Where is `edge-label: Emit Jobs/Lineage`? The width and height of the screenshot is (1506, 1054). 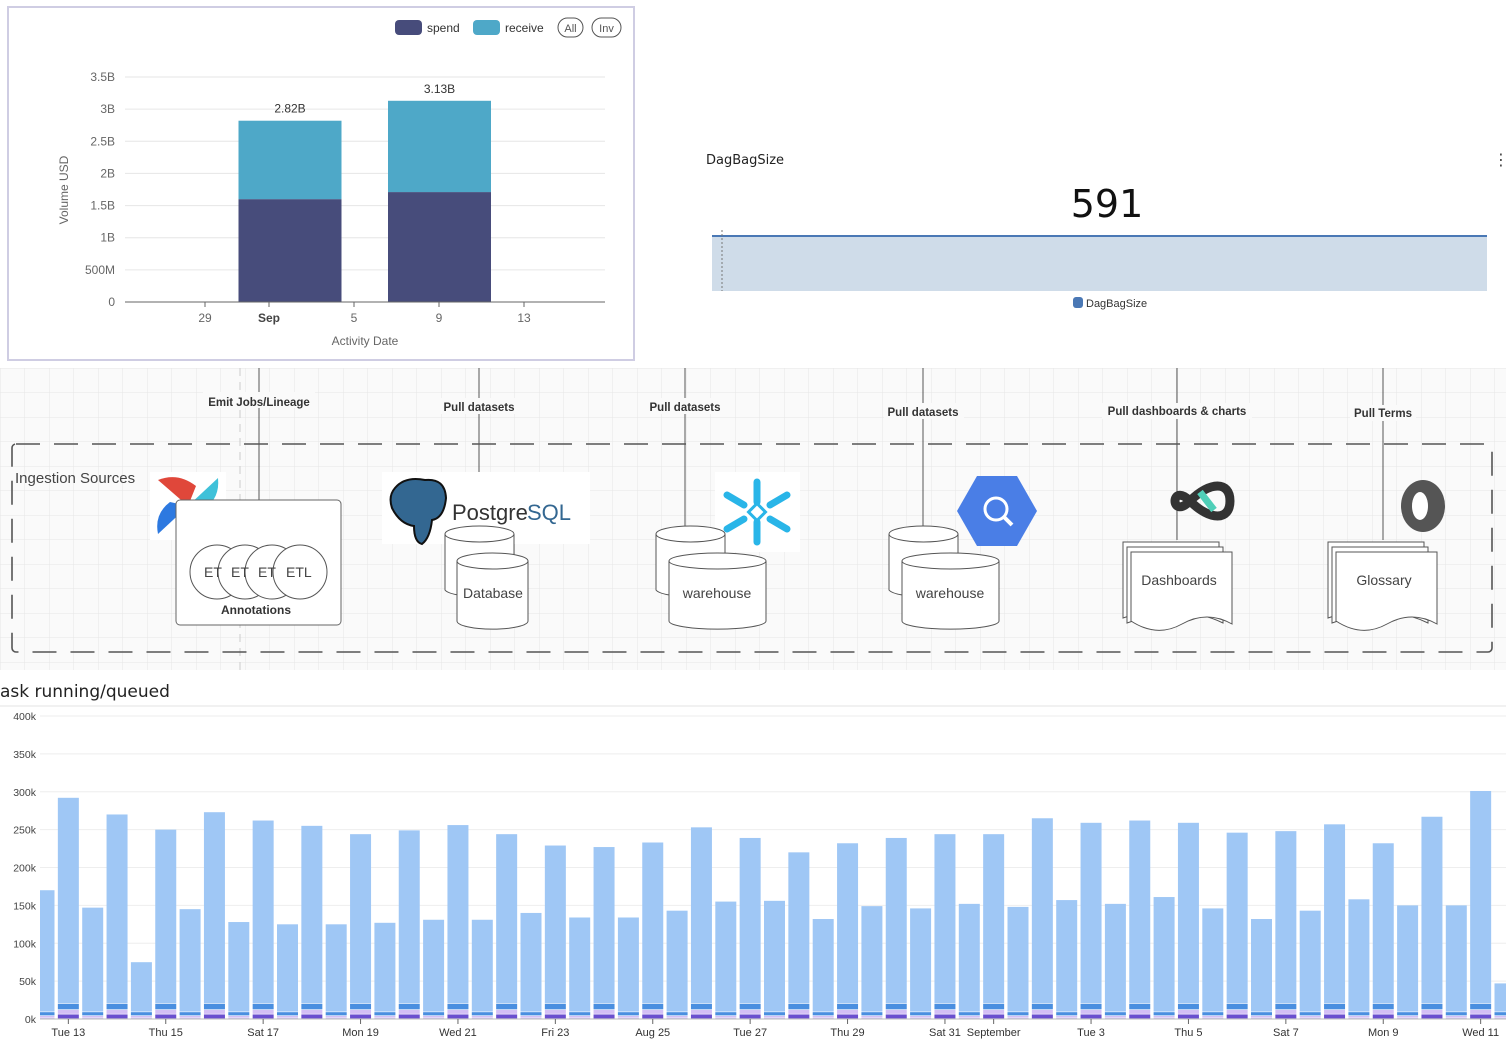
edge-label: Emit Jobs/Lineage is located at coordinates (259, 403).